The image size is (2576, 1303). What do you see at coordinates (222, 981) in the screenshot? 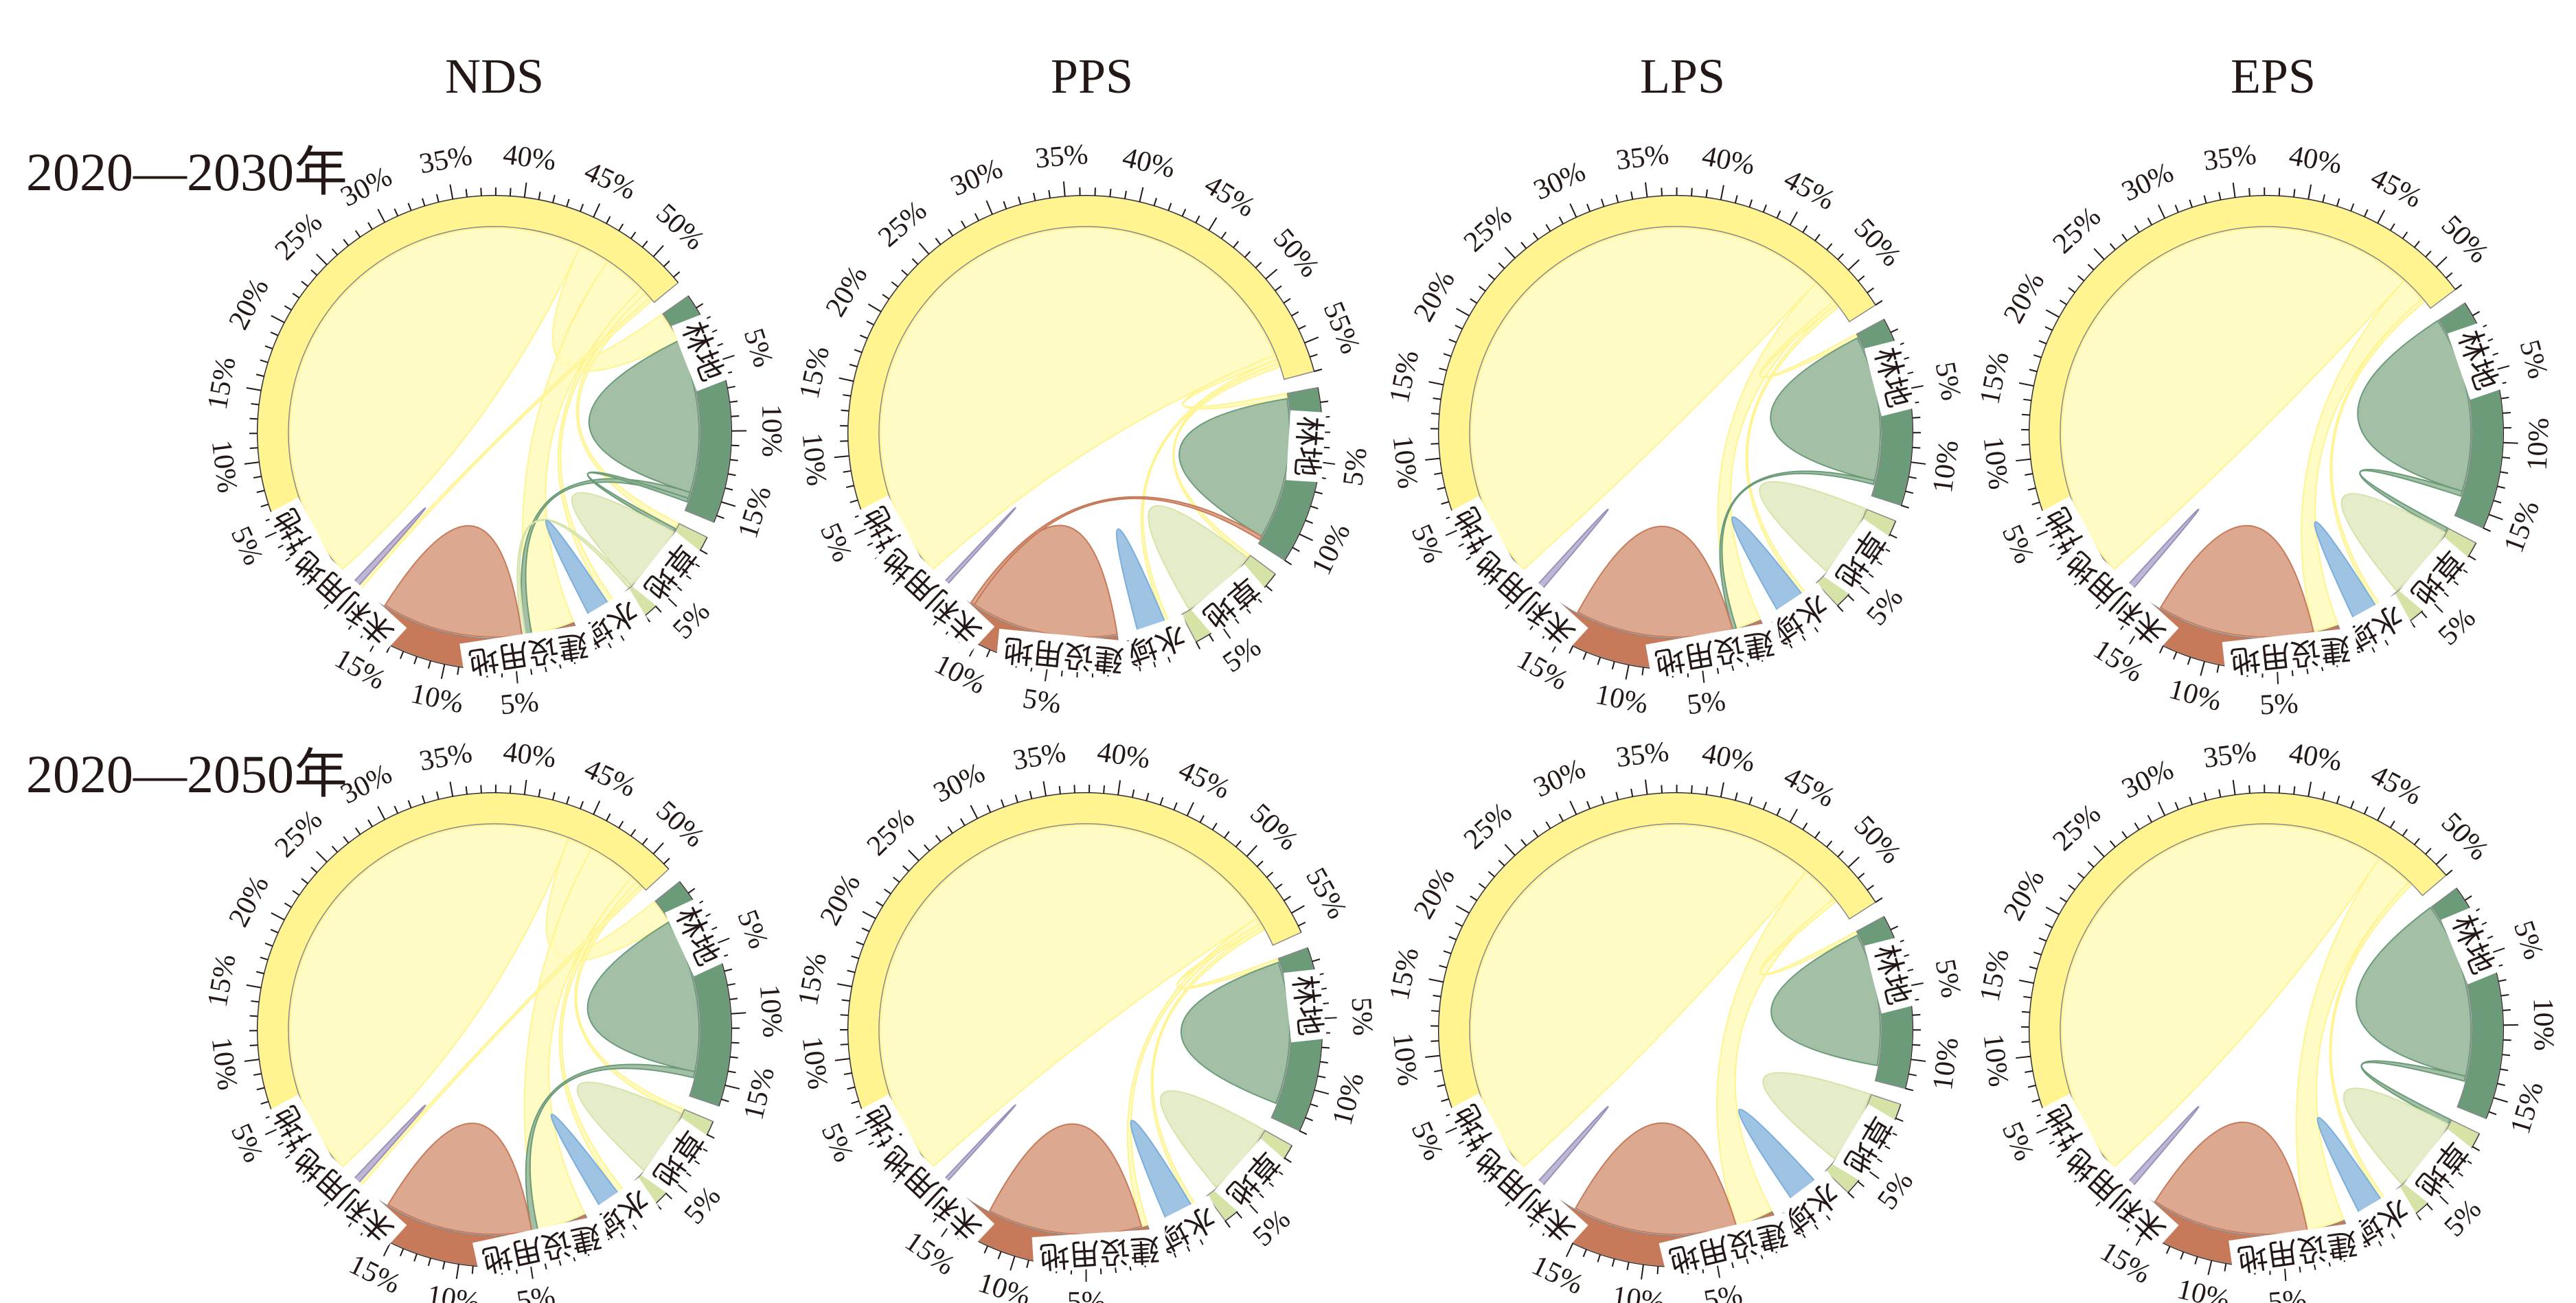
I see `tick-label: 15%` at bounding box center [222, 981].